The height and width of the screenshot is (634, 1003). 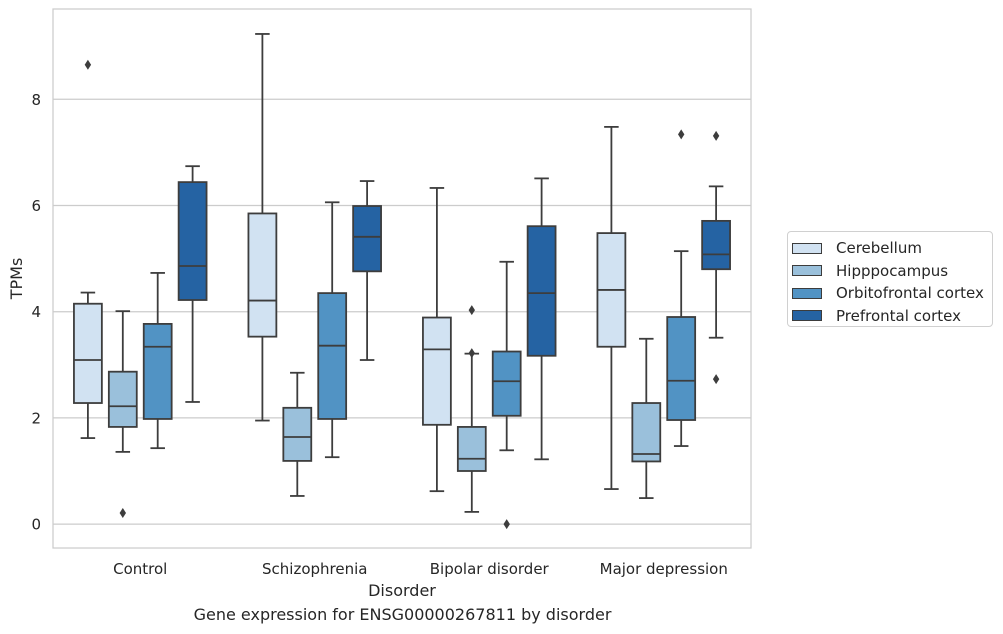 What do you see at coordinates (140, 569) in the screenshot?
I see `x-tick-label: Control` at bounding box center [140, 569].